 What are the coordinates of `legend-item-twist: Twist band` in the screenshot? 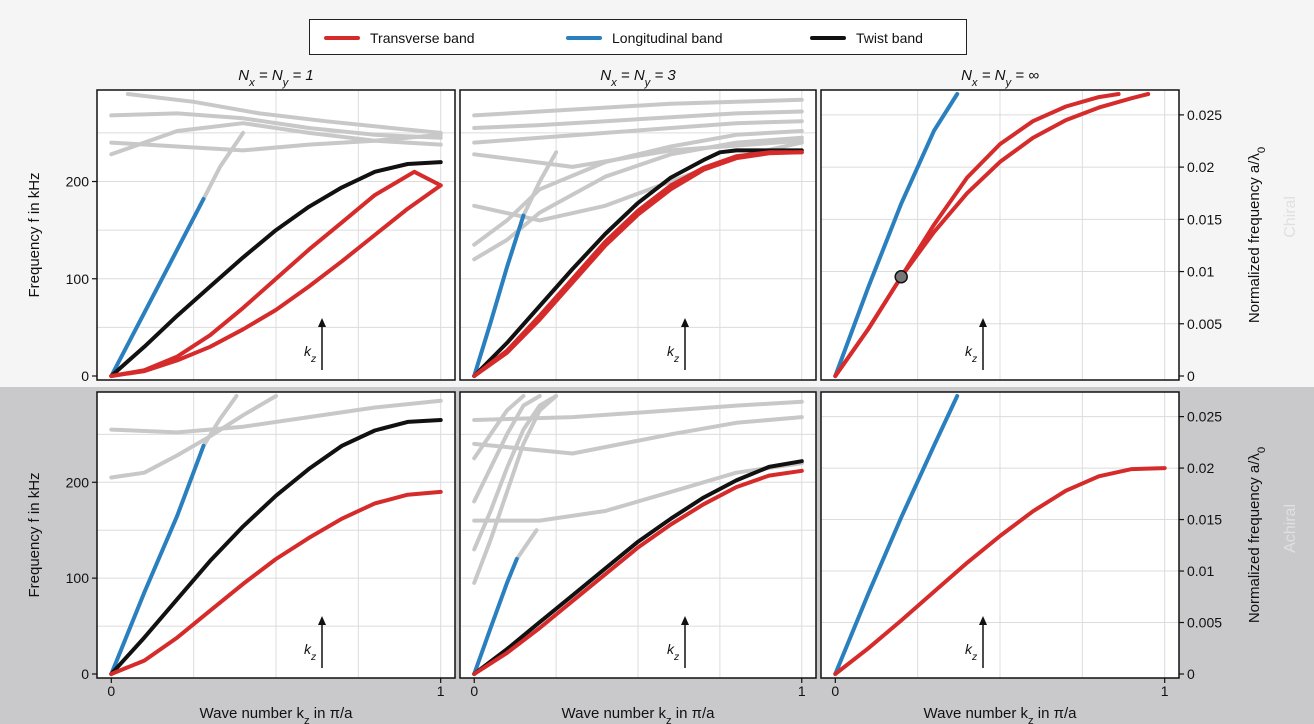 It's located at (866, 38).